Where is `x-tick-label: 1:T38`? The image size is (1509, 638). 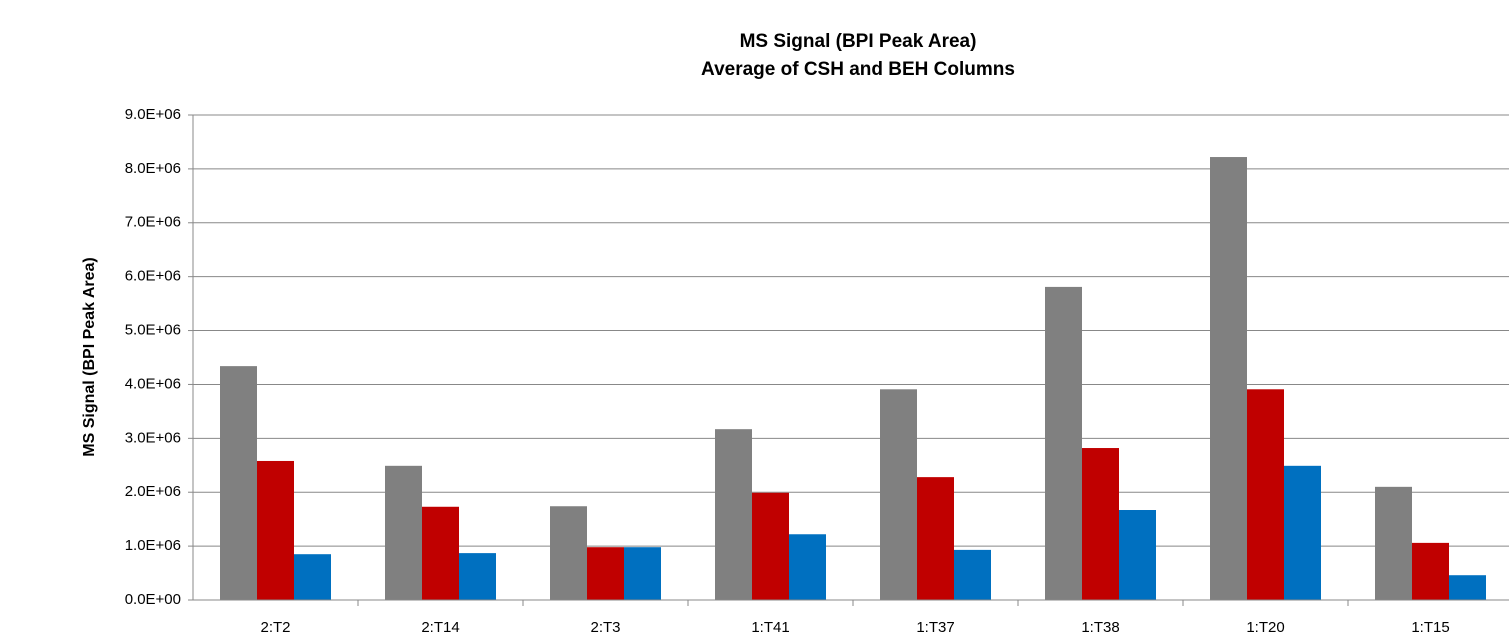
x-tick-label: 1:T38 is located at coordinates (1100, 627).